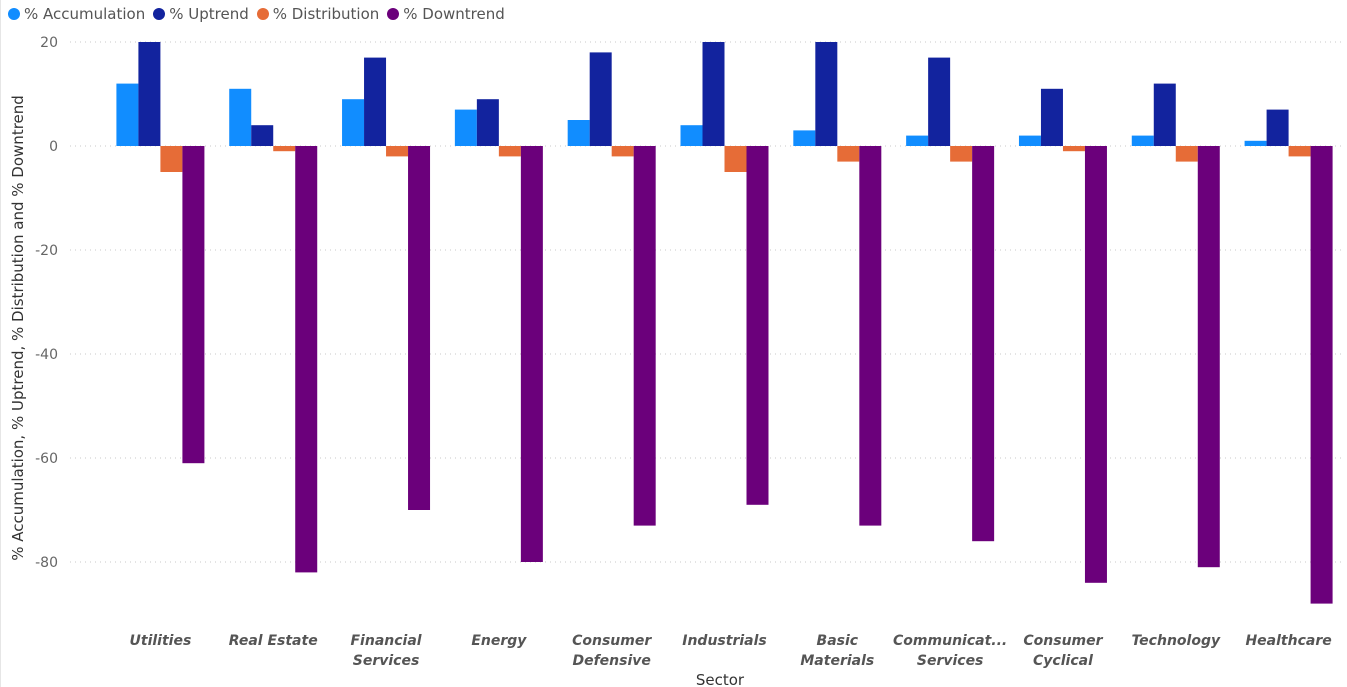 The width and height of the screenshot is (1347, 687). I want to click on y-tick-label: -20, so click(46, 251).